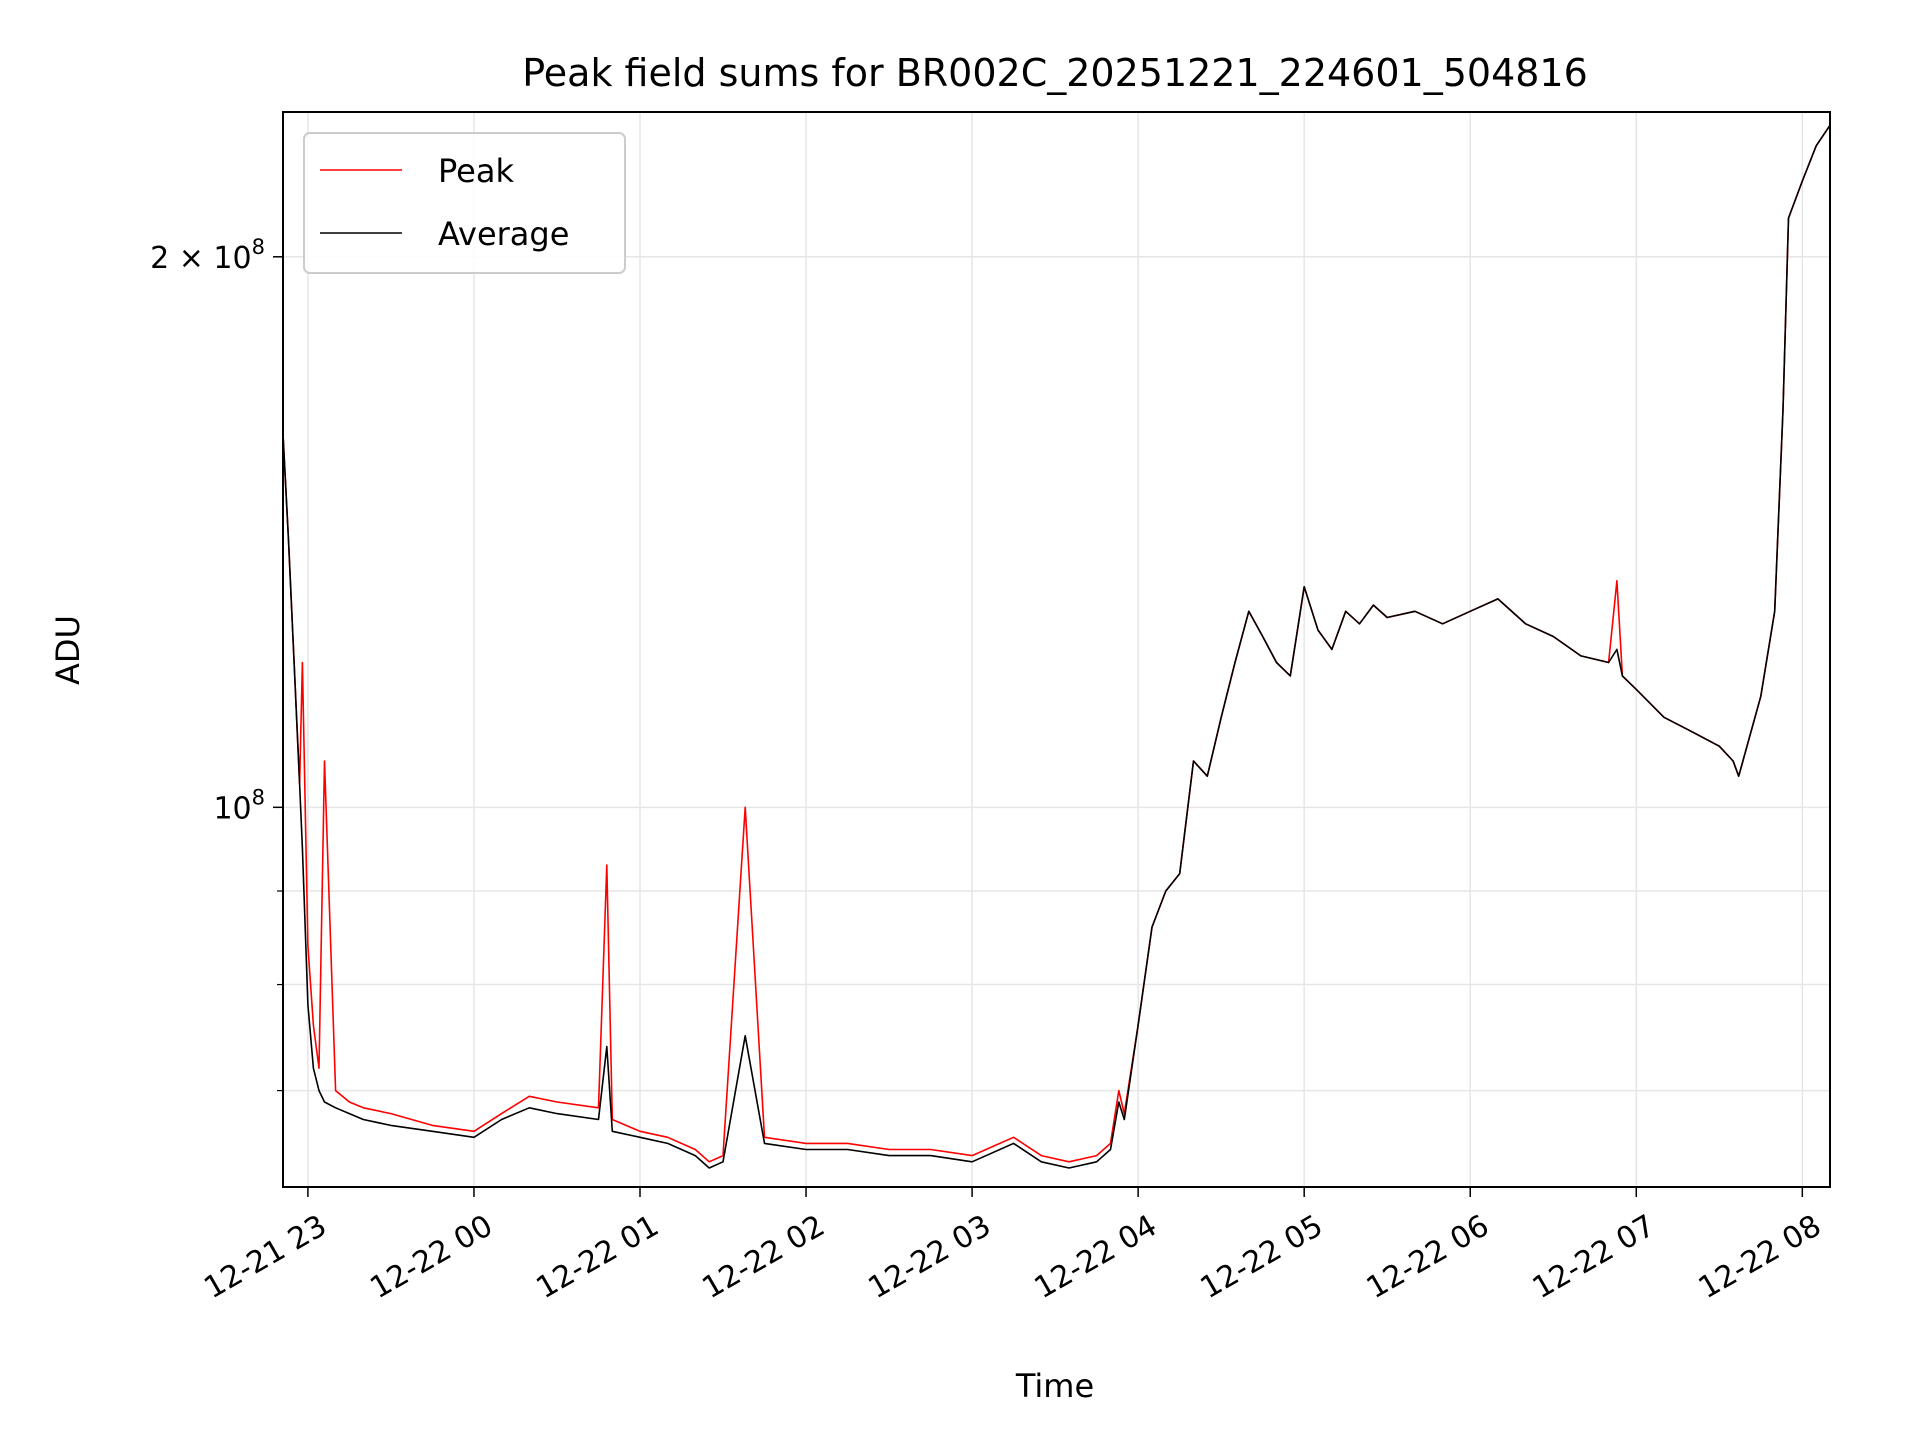 The image size is (1920, 1440). I want to click on y-tick-label: 108, so click(239, 805).